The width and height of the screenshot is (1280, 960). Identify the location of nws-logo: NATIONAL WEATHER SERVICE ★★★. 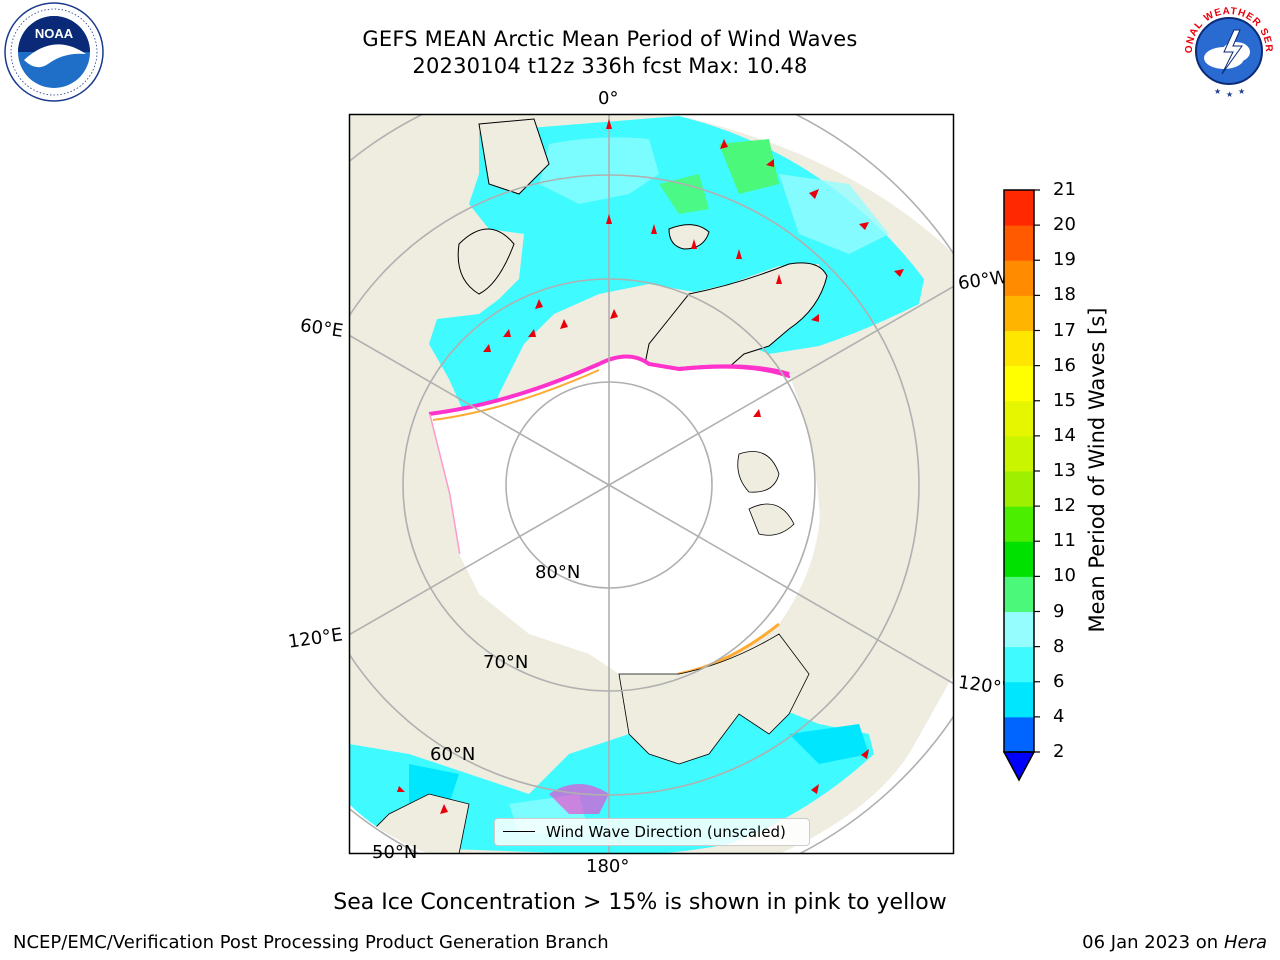
(1228, 50).